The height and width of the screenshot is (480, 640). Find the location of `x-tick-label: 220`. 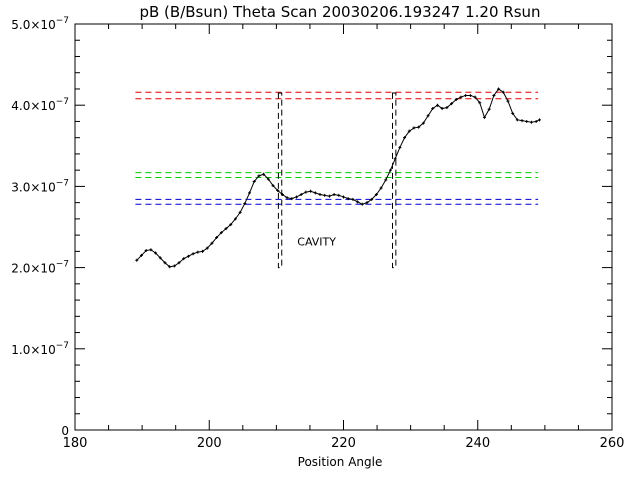

x-tick-label: 220 is located at coordinates (343, 443).